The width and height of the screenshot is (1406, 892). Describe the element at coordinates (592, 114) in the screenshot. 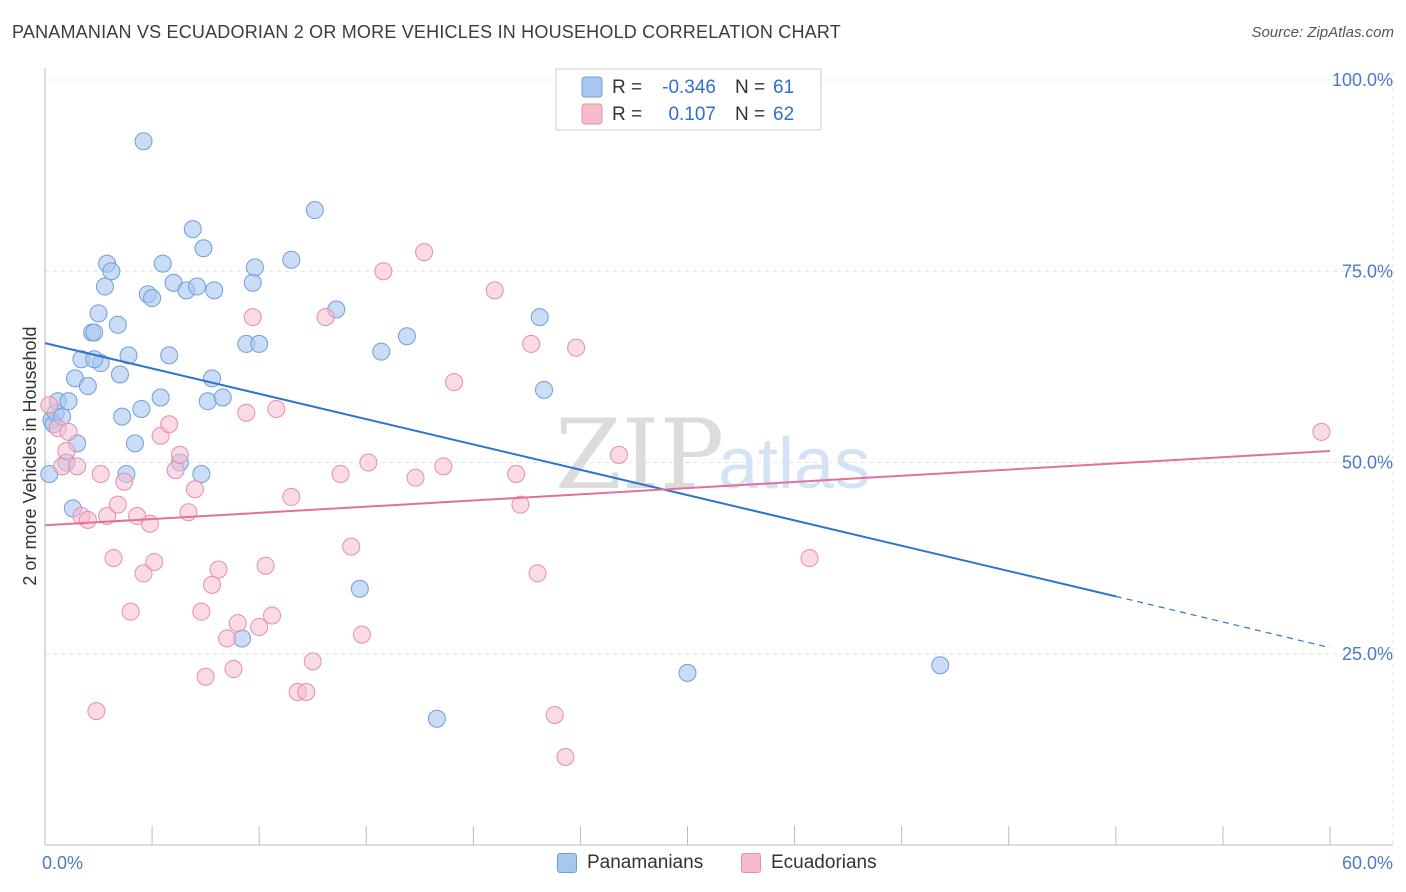

I see `legend-swatch-pink` at that location.